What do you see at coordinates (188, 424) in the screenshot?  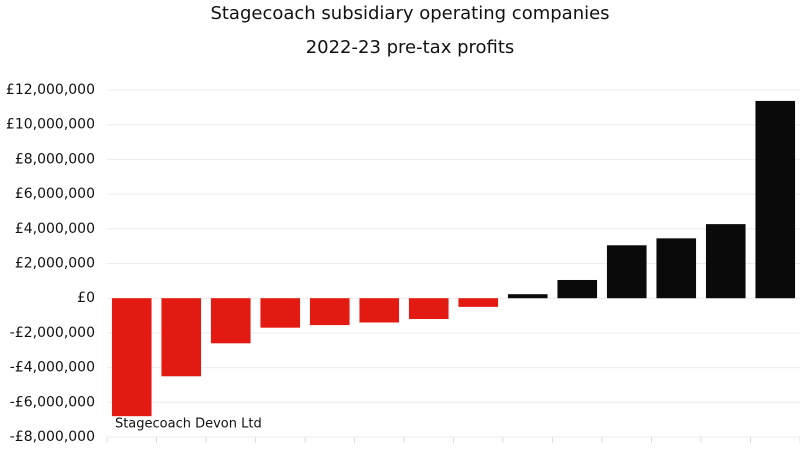 I see `category-label: Stagecoach Devon Ltd` at bounding box center [188, 424].